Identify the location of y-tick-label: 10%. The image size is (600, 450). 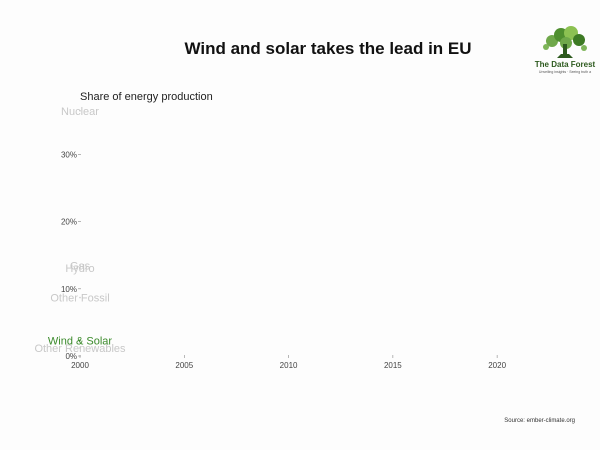
(69, 289).